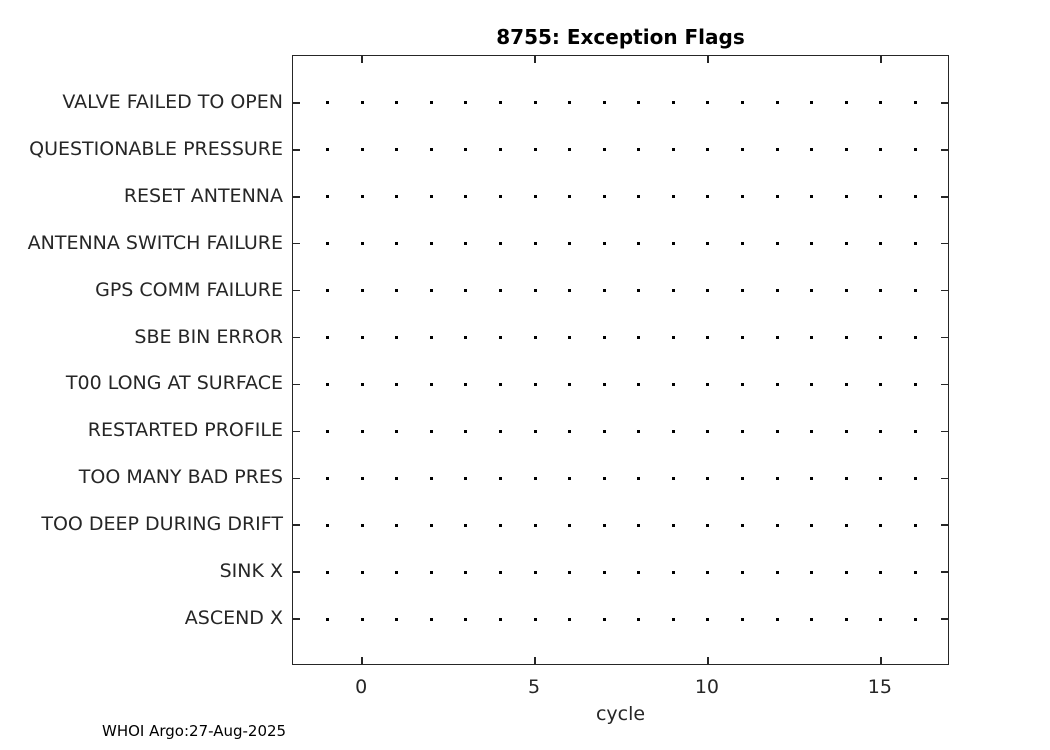  Describe the element at coordinates (189, 289) in the screenshot. I see `y-axis-label: GPS COMM FAILURE` at that location.